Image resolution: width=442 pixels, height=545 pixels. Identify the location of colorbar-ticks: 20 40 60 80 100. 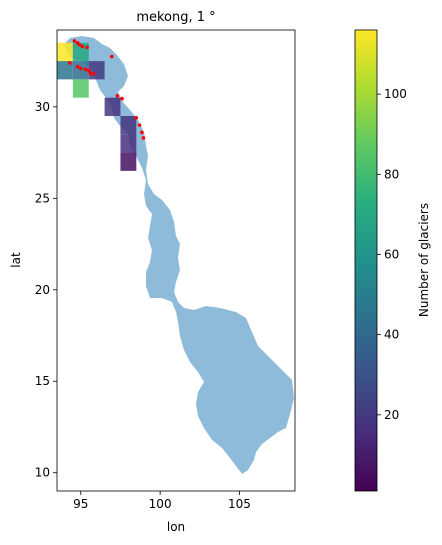
(392, 254).